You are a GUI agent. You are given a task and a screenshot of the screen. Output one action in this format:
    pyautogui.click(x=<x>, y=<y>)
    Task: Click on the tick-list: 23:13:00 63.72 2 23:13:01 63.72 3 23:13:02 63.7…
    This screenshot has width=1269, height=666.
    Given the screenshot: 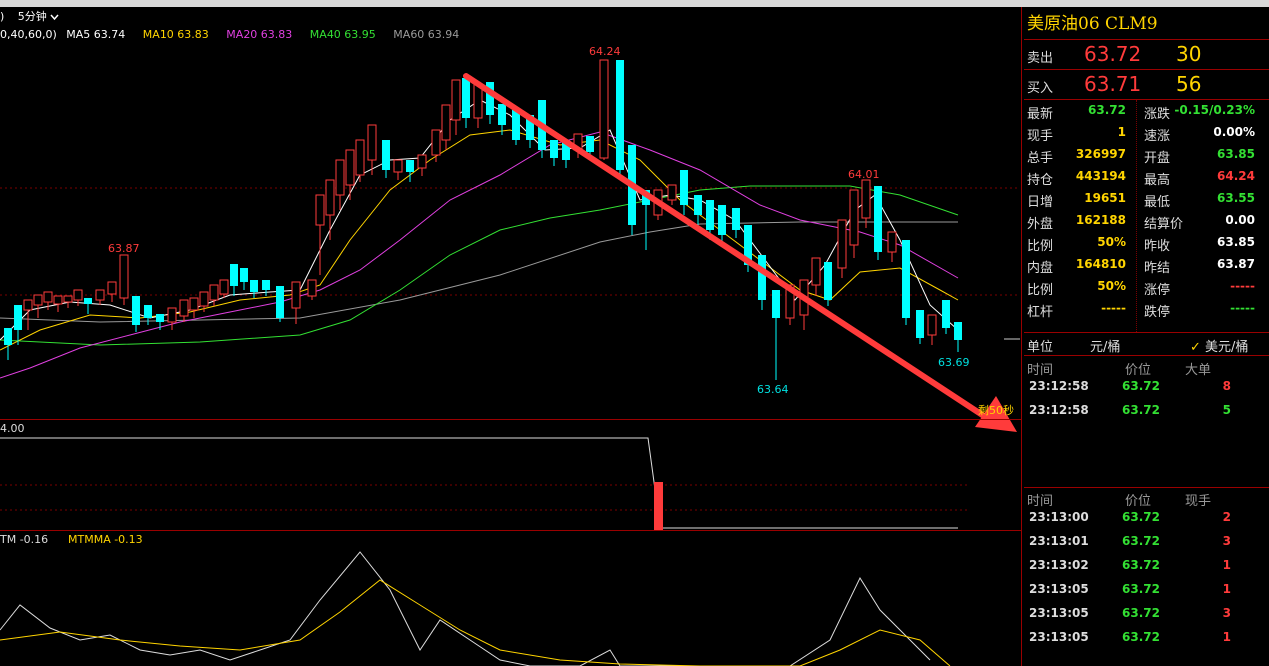 What is the action you would take?
    pyautogui.click(x=1146, y=582)
    